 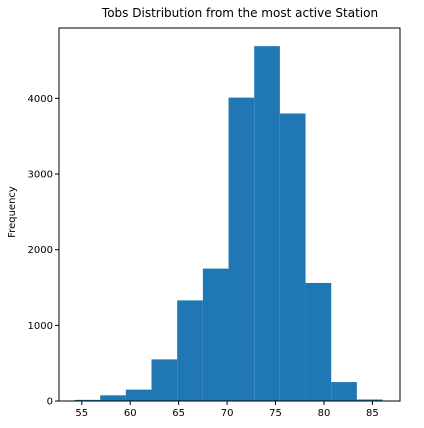 I want to click on y-tick-label: 3000, so click(x=40, y=175).